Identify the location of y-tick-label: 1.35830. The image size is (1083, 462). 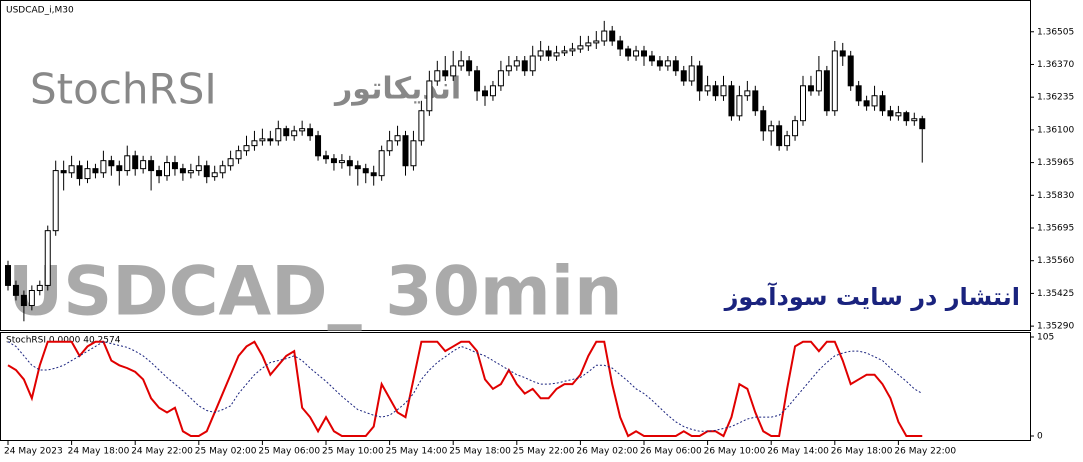
(1055, 196).